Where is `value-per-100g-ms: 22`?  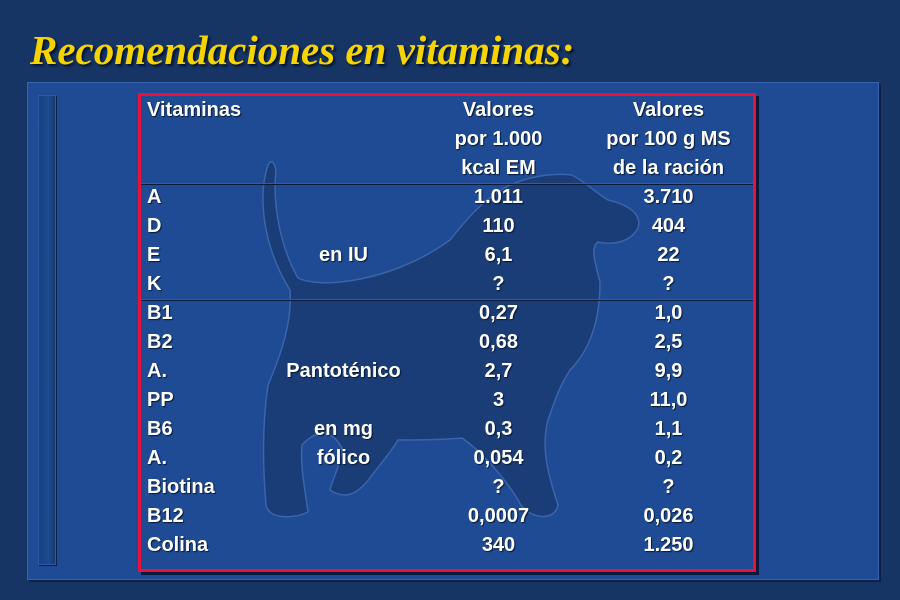 value-per-100g-ms: 22 is located at coordinates (668, 255).